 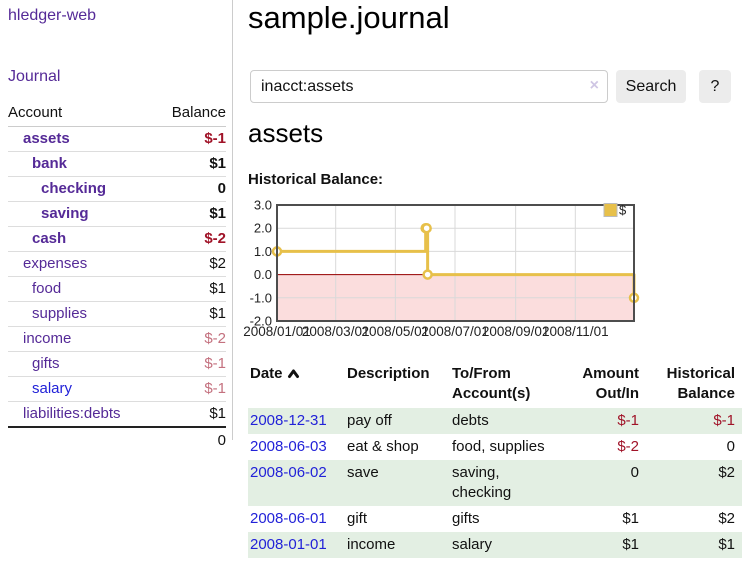 I want to click on account-row: cash $-2, so click(x=117, y=239).